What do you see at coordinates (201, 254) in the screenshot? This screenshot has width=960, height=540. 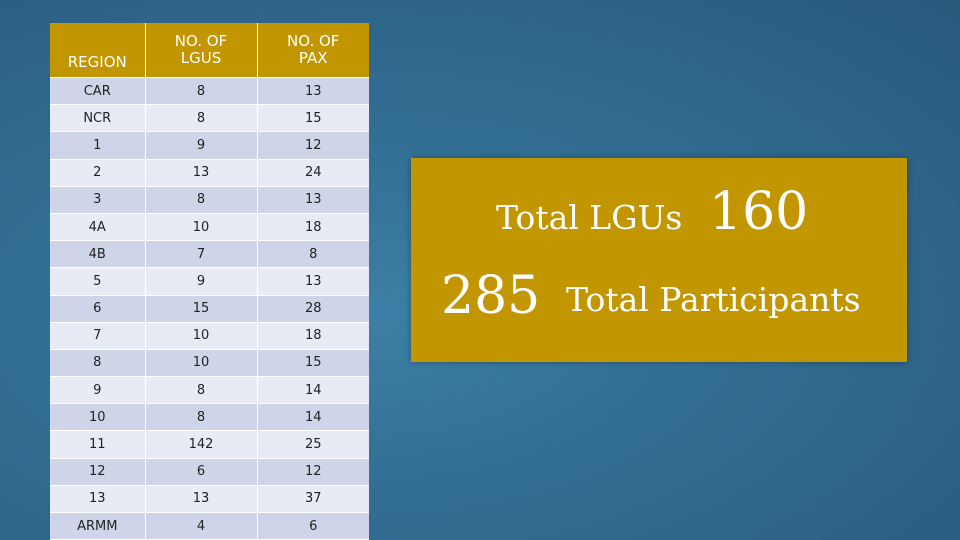 I see `lgus-count-cell: 7` at bounding box center [201, 254].